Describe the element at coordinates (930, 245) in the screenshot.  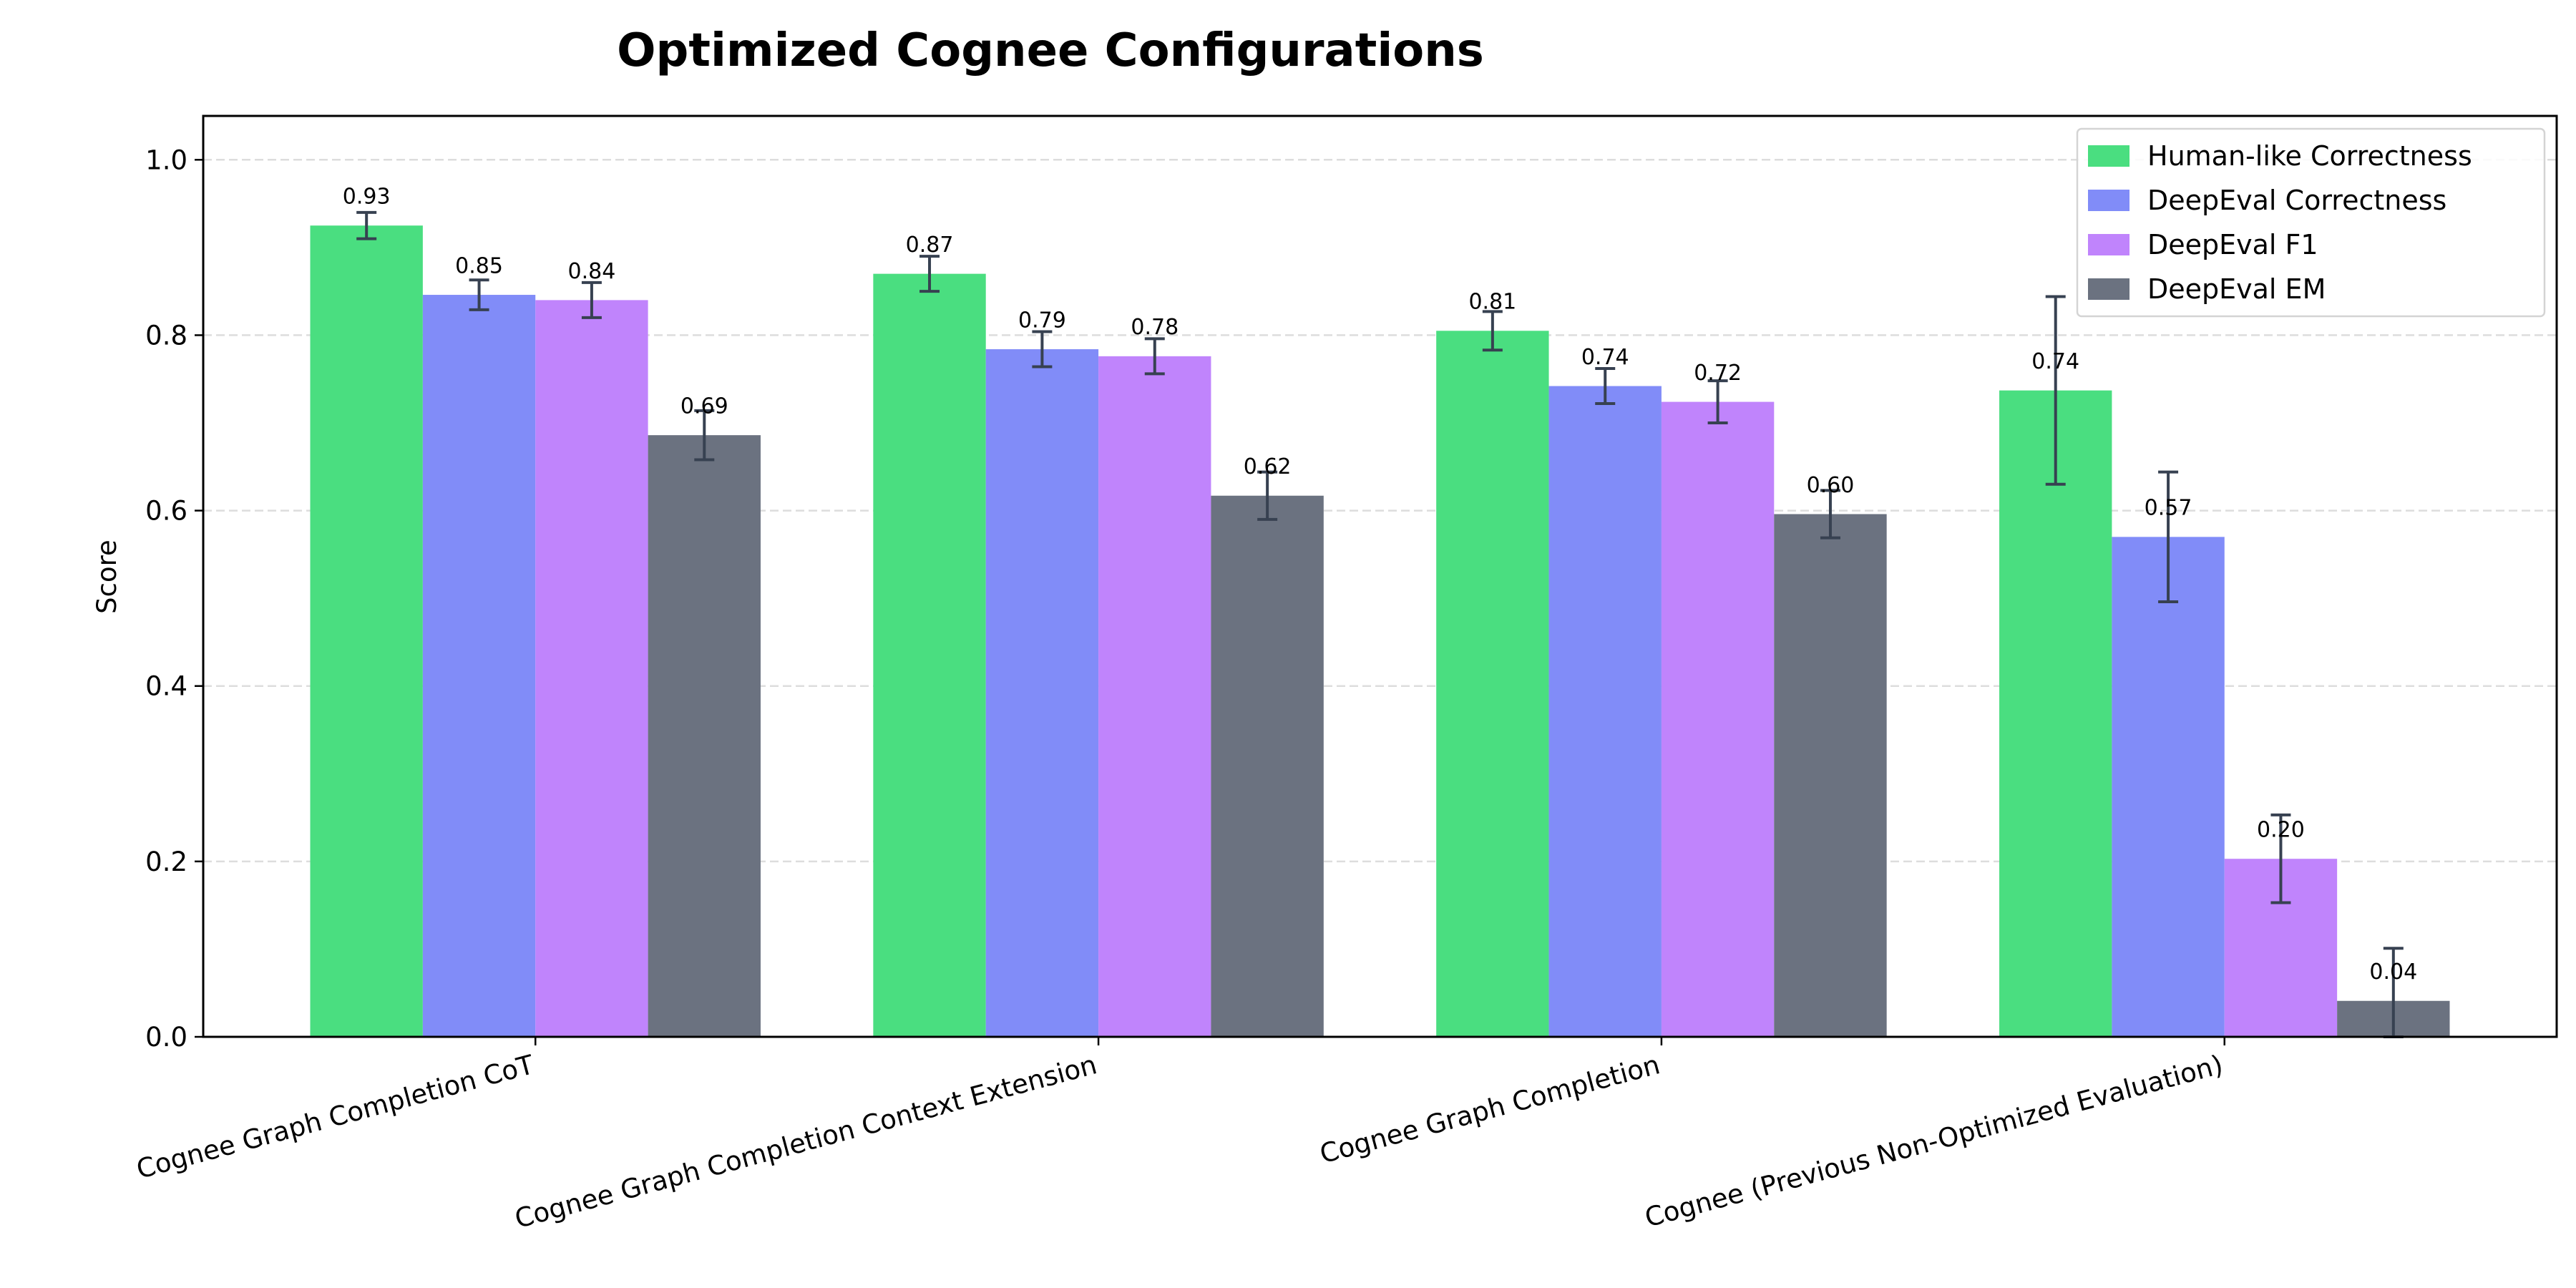
I see `value-label: 0.87` at that location.